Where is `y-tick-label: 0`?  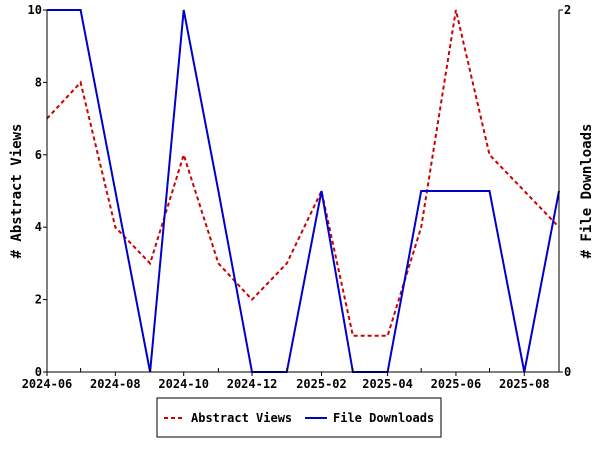
y-tick-label: 0 is located at coordinates (38, 372).